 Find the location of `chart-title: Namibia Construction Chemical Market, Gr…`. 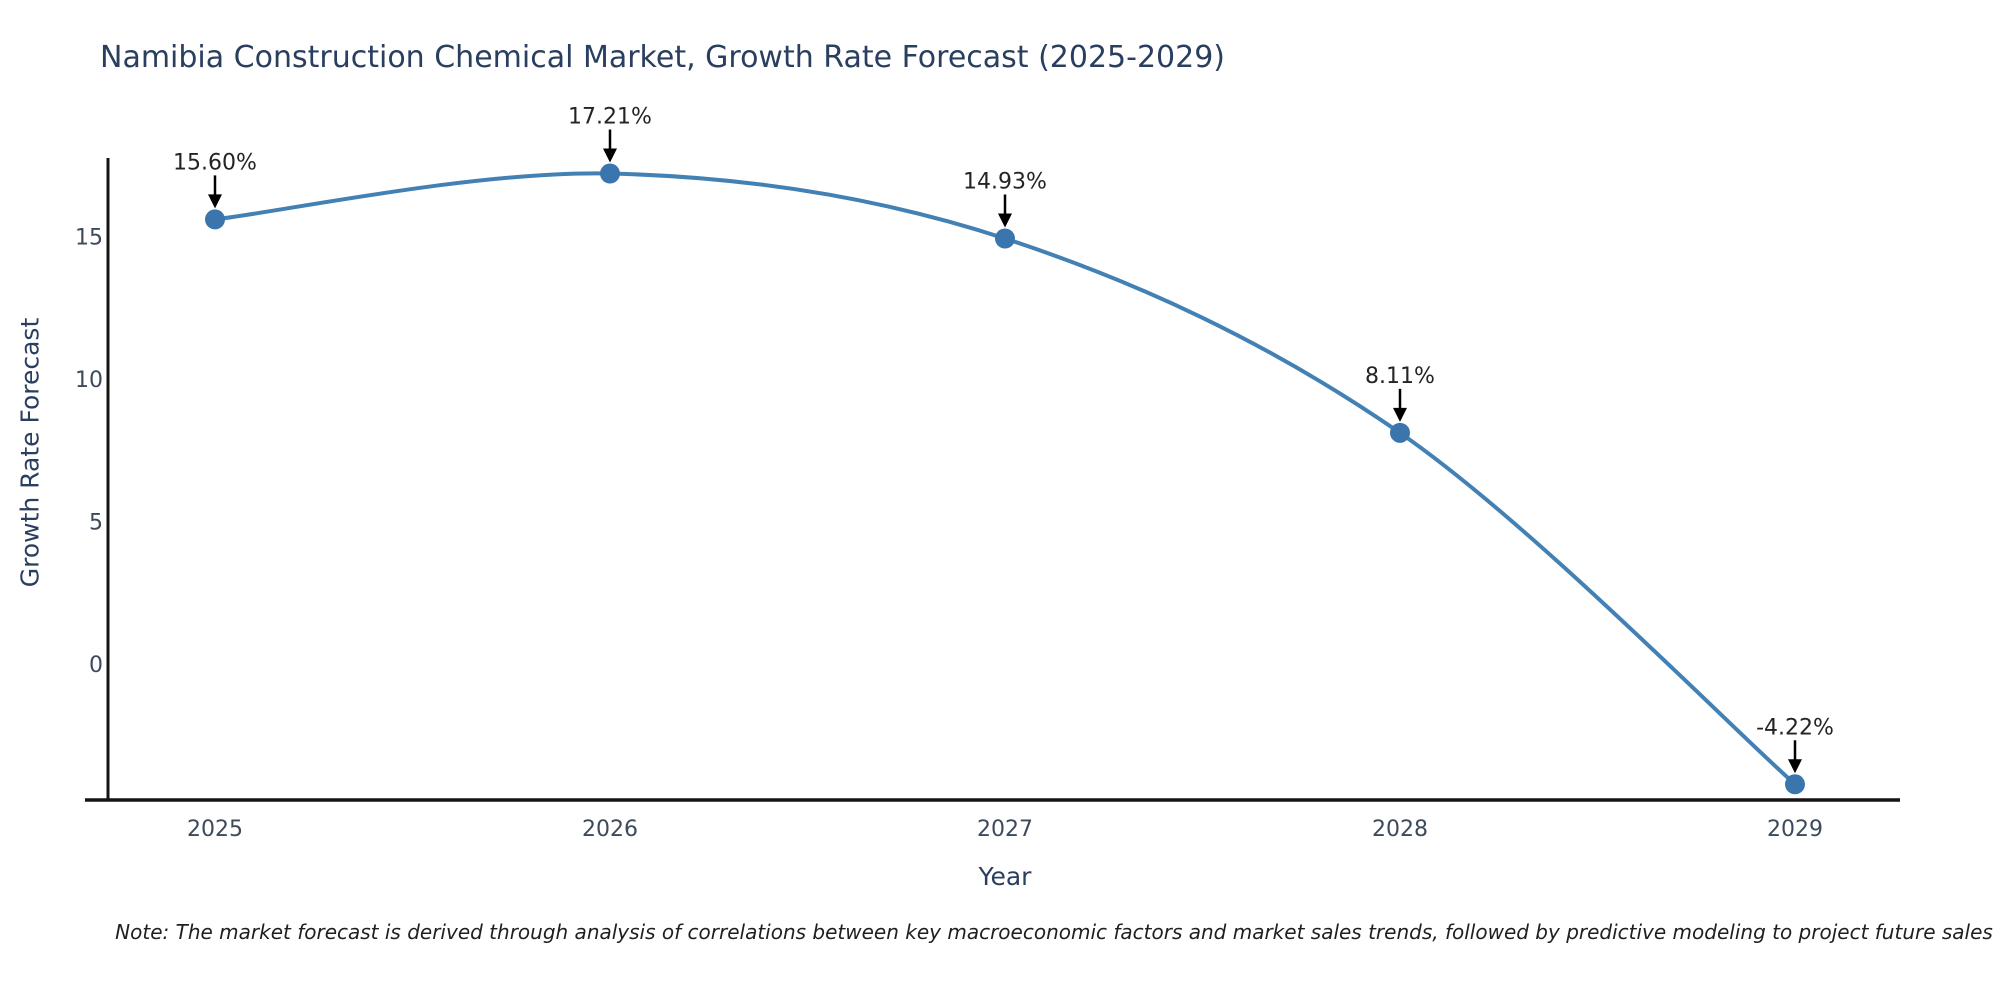

chart-title: Namibia Construction Chemical Market, Gr… is located at coordinates (663, 57).